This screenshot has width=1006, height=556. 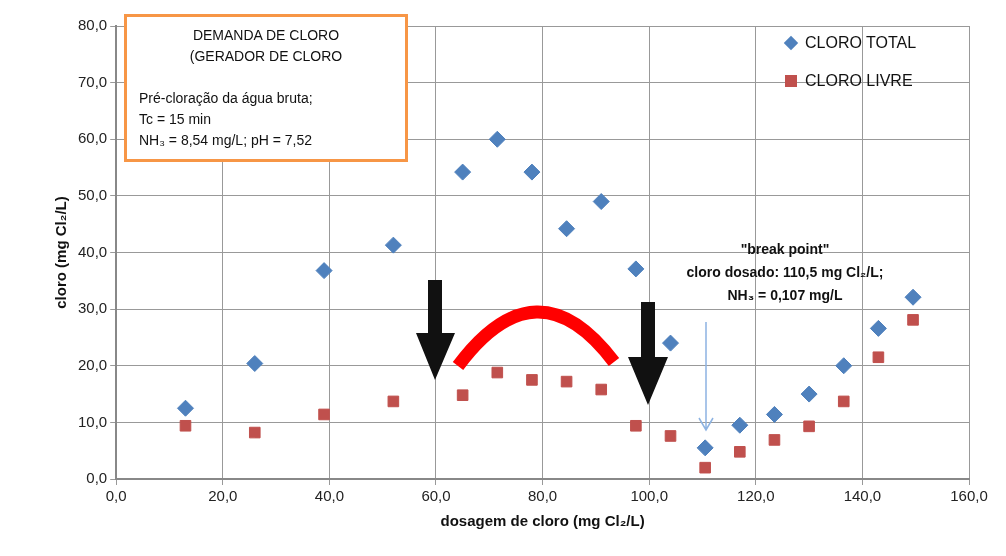 What do you see at coordinates (97, 478) in the screenshot?
I see `y-tick-label: 0,0` at bounding box center [97, 478].